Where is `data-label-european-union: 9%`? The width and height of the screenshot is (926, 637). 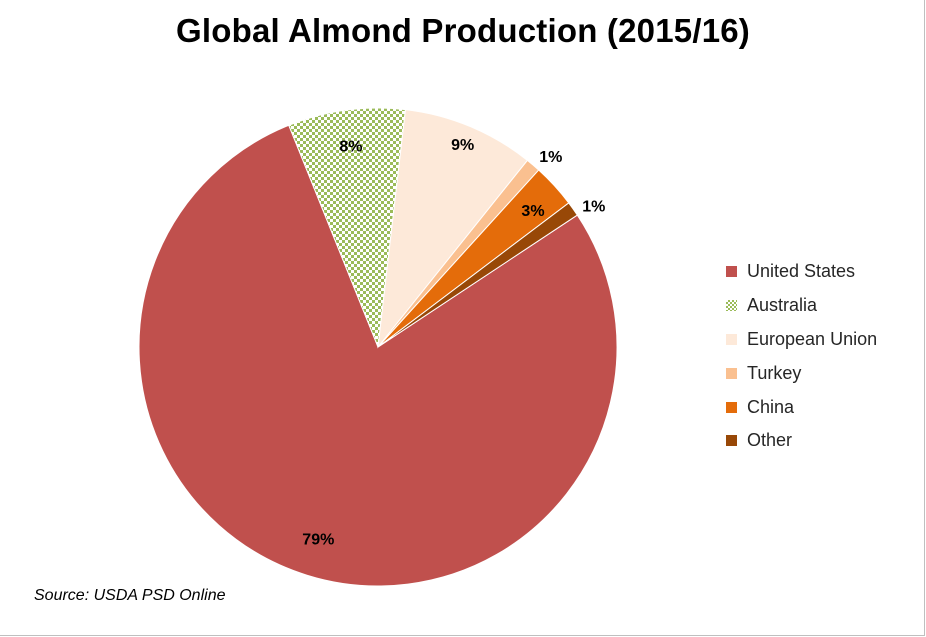 data-label-european-union: 9% is located at coordinates (462, 145).